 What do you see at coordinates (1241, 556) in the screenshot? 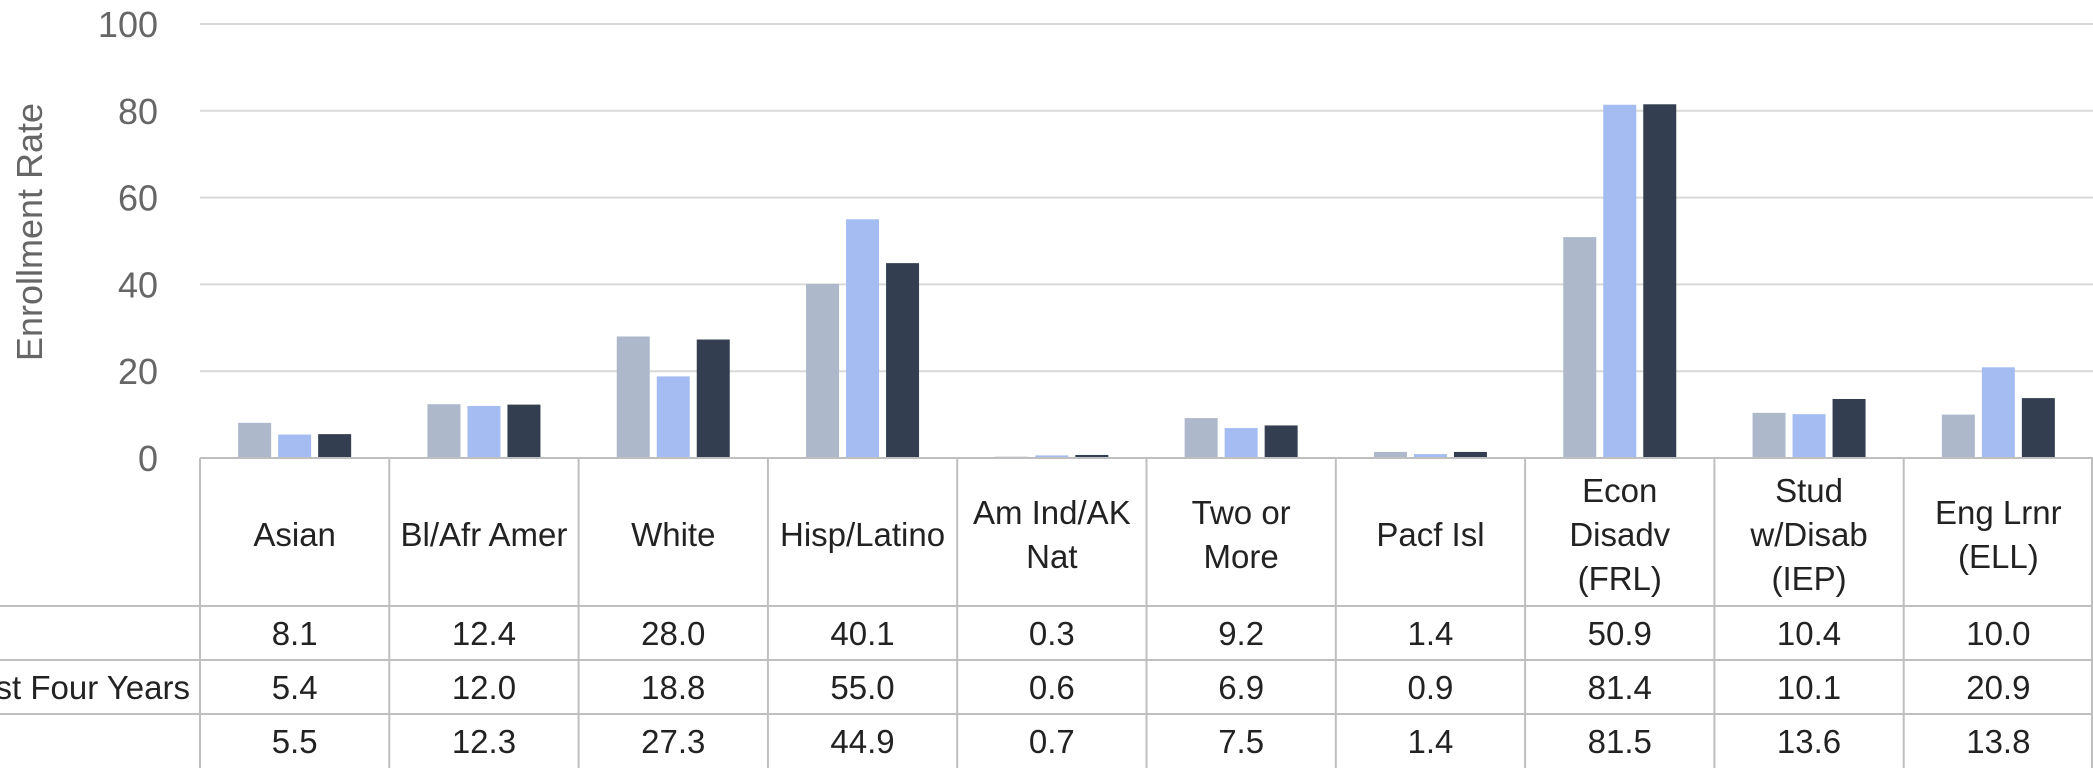
I see `category-label: More` at bounding box center [1241, 556].